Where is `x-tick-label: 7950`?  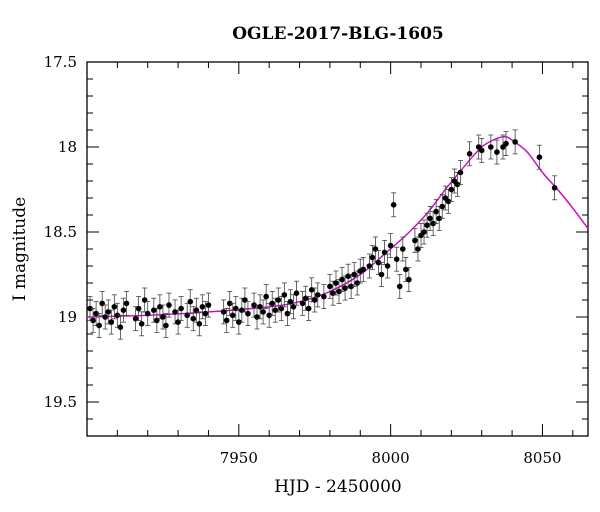
x-tick-label: 7950 is located at coordinates (239, 458).